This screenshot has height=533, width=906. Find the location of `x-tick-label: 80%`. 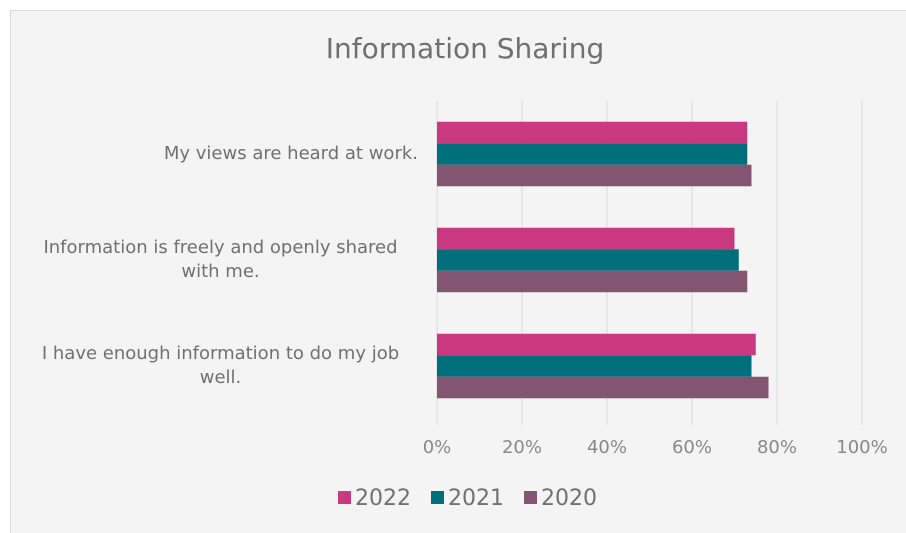

x-tick-label: 80% is located at coordinates (777, 447).